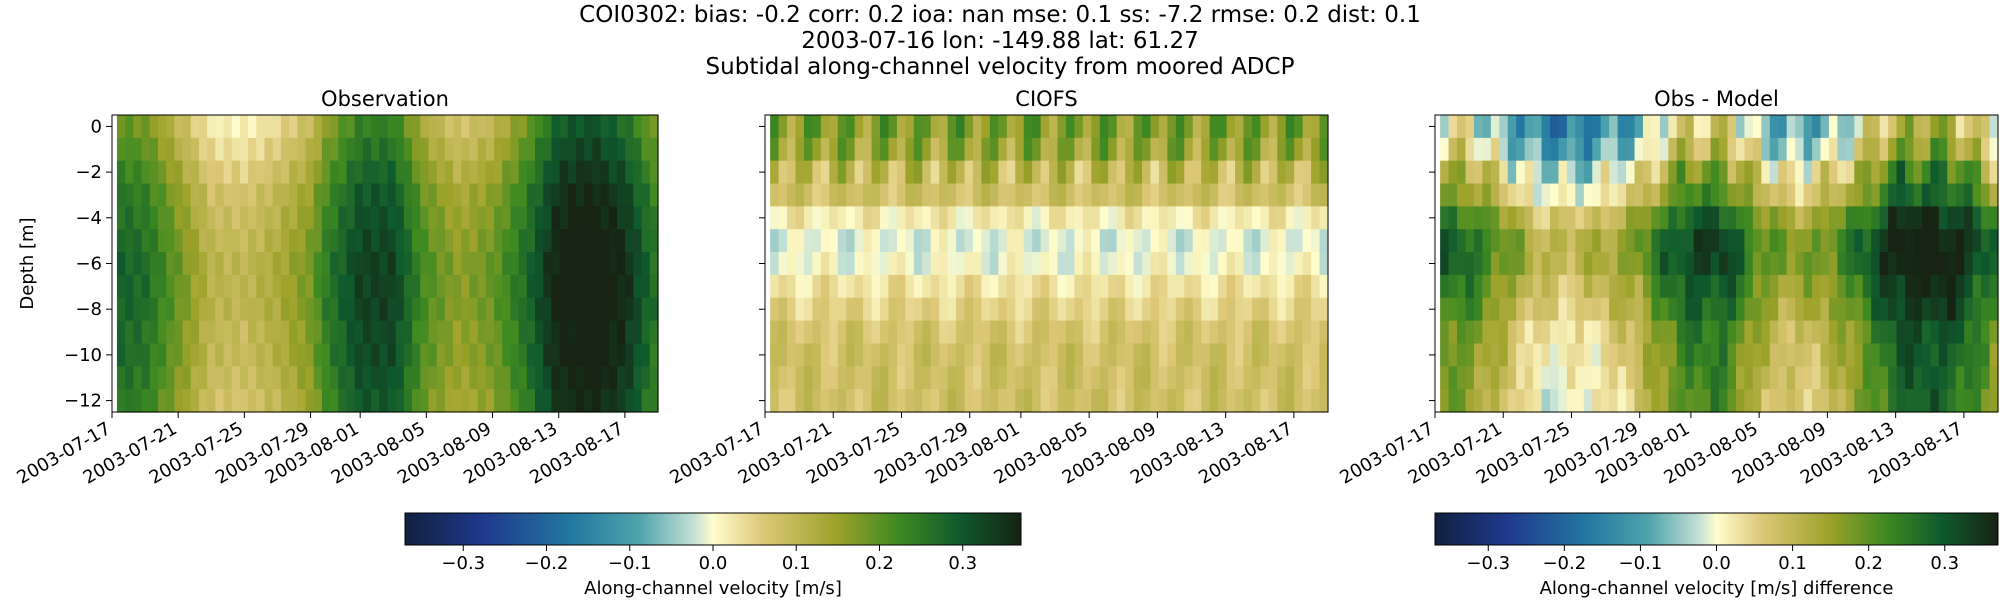 Image resolution: width=2000 pixels, height=600 pixels. I want to click on figure-title-line-2: 2003-07-16 lon: -149.88 lat: 61.27, so click(1000, 41).